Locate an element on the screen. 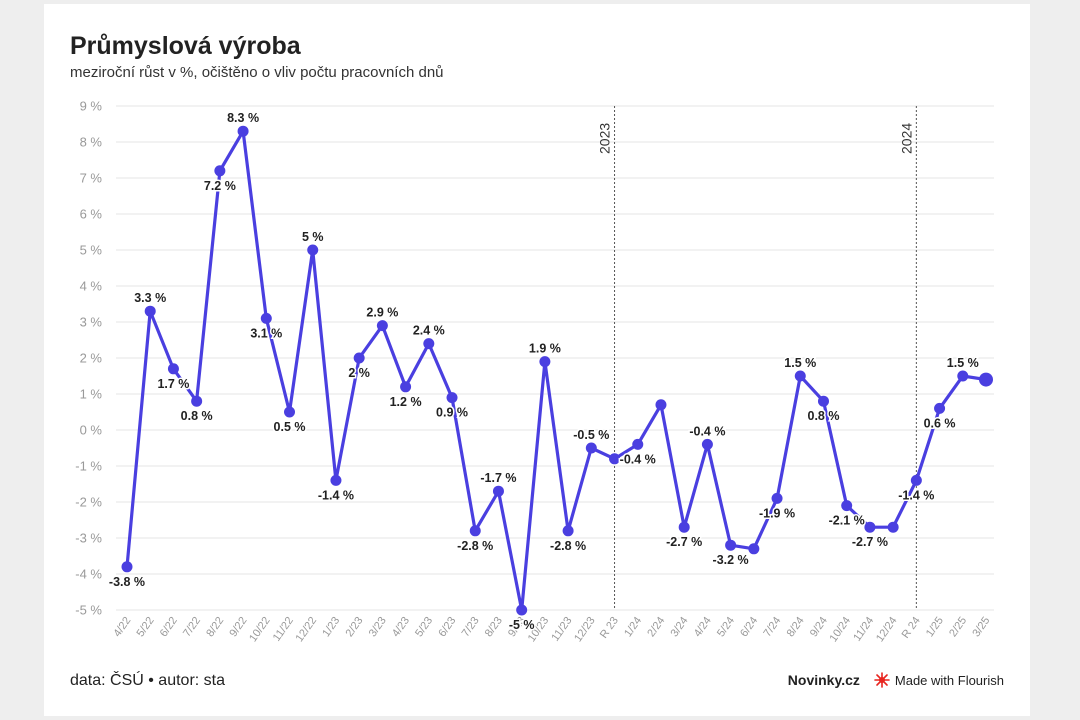 The width and height of the screenshot is (1080, 720). x-tick-label: 6/22 is located at coordinates (169, 627).